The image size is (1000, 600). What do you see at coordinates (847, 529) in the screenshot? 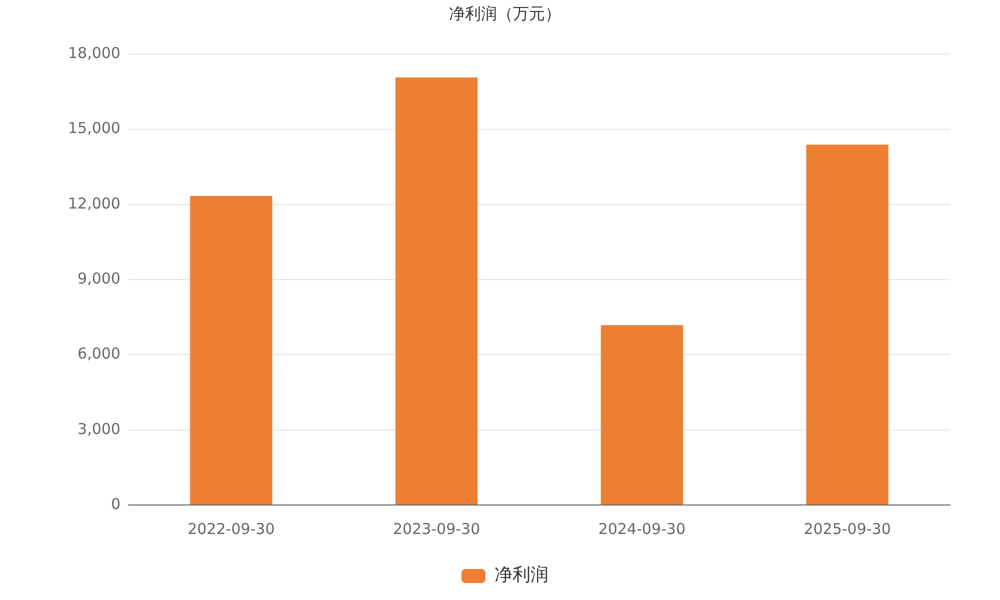
I see `x-tick-label: 2025-09-30` at bounding box center [847, 529].